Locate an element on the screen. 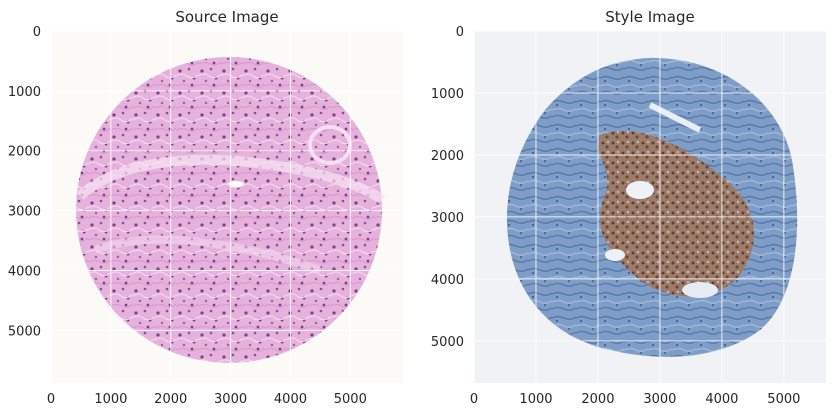  style-image-x-ticks: 0 1000 2000 3000 4000 5000 is located at coordinates (635, 399).